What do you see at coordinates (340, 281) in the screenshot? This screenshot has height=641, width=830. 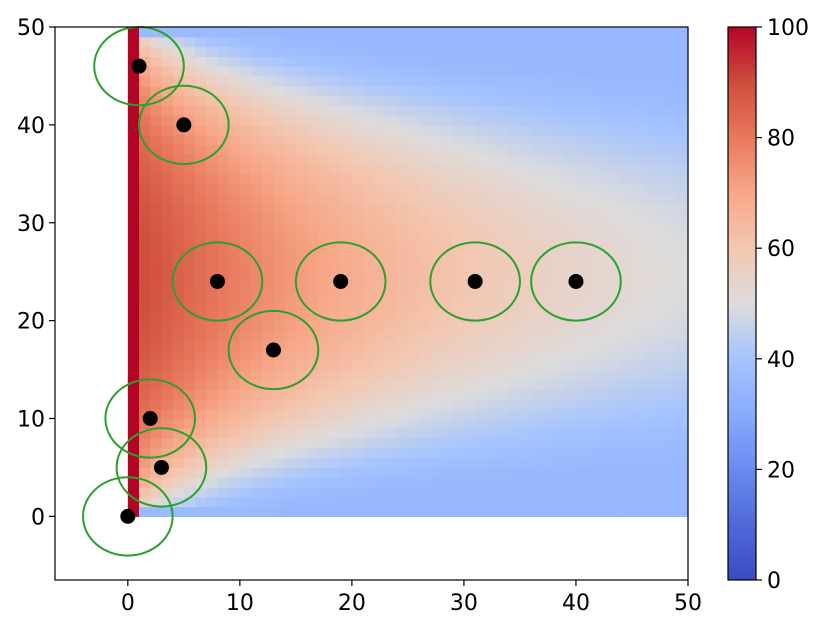 I see `point-circle` at bounding box center [340, 281].